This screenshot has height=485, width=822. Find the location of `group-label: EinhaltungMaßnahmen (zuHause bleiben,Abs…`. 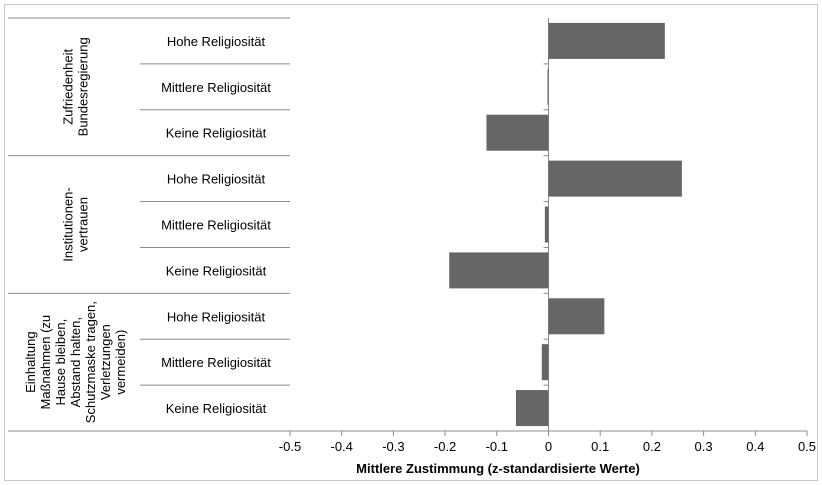

group-label: EinhaltungMaßnahmen (zuHause bleiben,Abs… is located at coordinates (75, 362).